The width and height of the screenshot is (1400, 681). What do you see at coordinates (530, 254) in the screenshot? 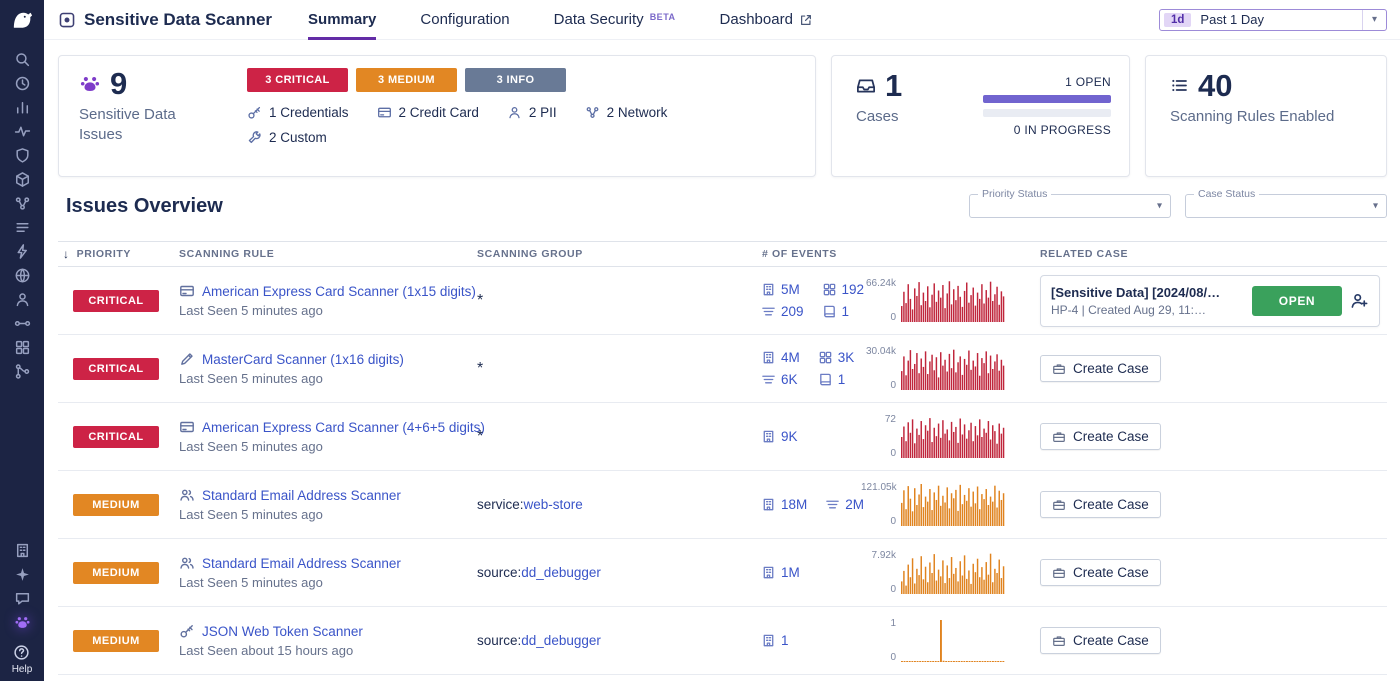
I see `column-scanning-group: SCANNING GROUP` at bounding box center [530, 254].